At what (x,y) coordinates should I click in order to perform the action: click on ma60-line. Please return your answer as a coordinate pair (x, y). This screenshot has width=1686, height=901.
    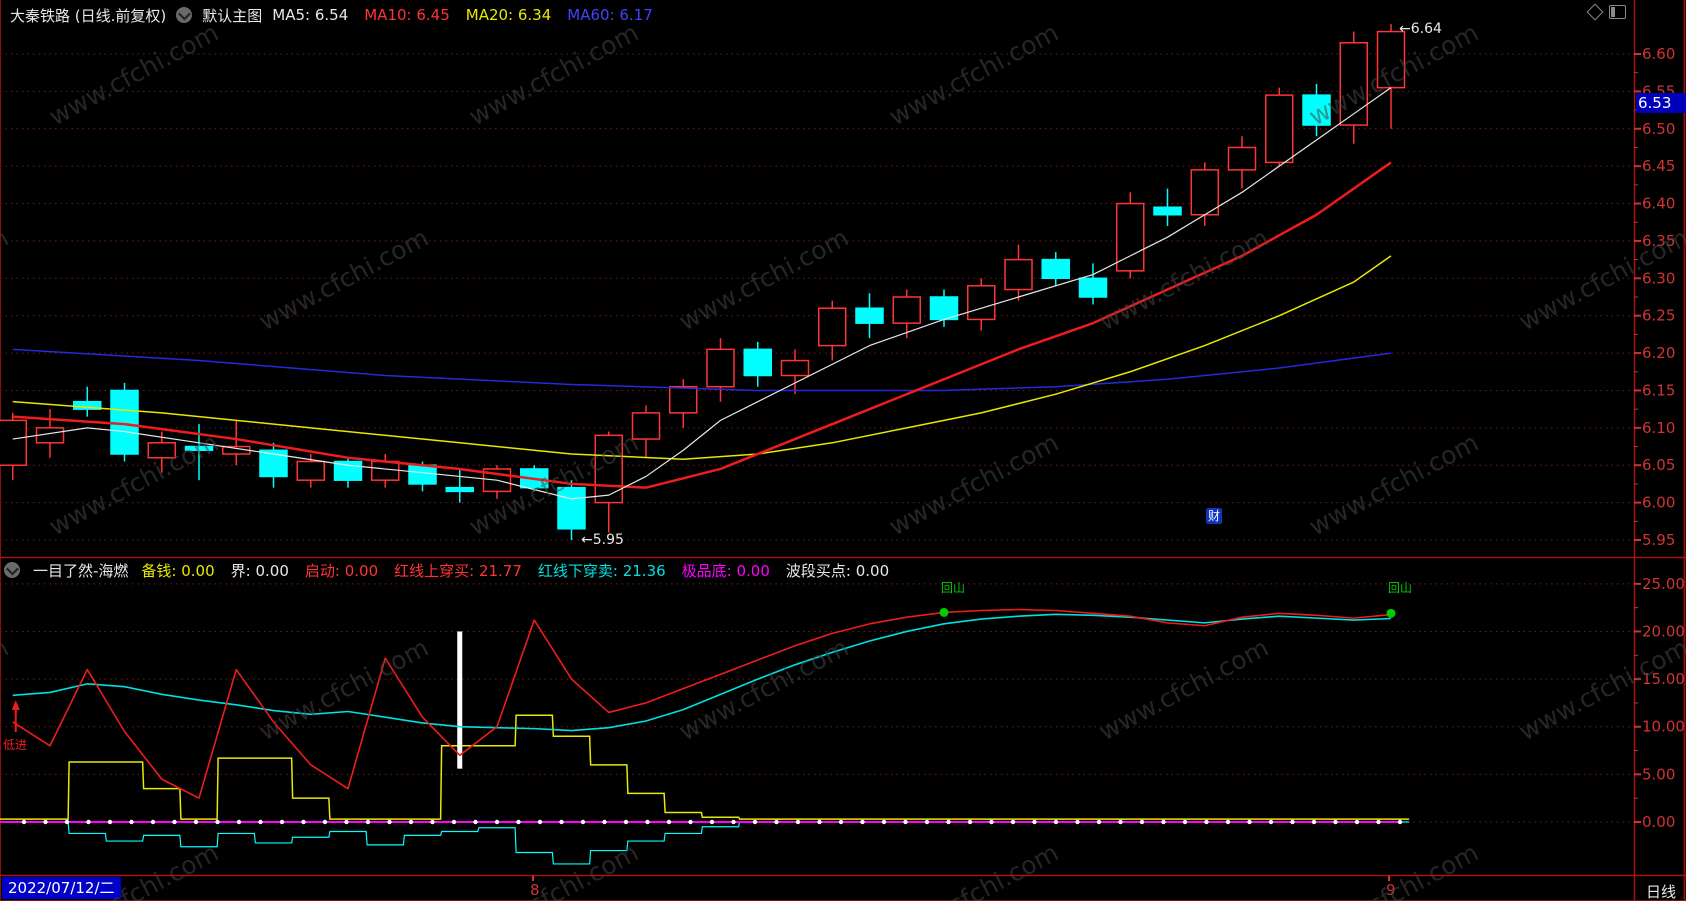
    Looking at the image, I should click on (702, 370).